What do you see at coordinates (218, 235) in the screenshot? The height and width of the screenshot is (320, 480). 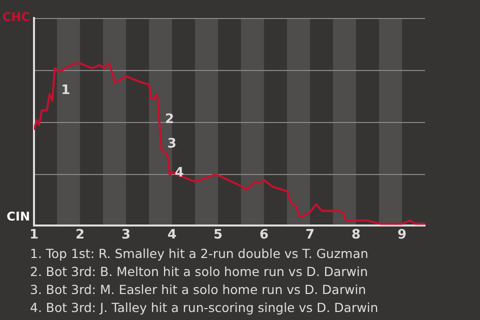 I see `x-tick-label: 5` at bounding box center [218, 235].